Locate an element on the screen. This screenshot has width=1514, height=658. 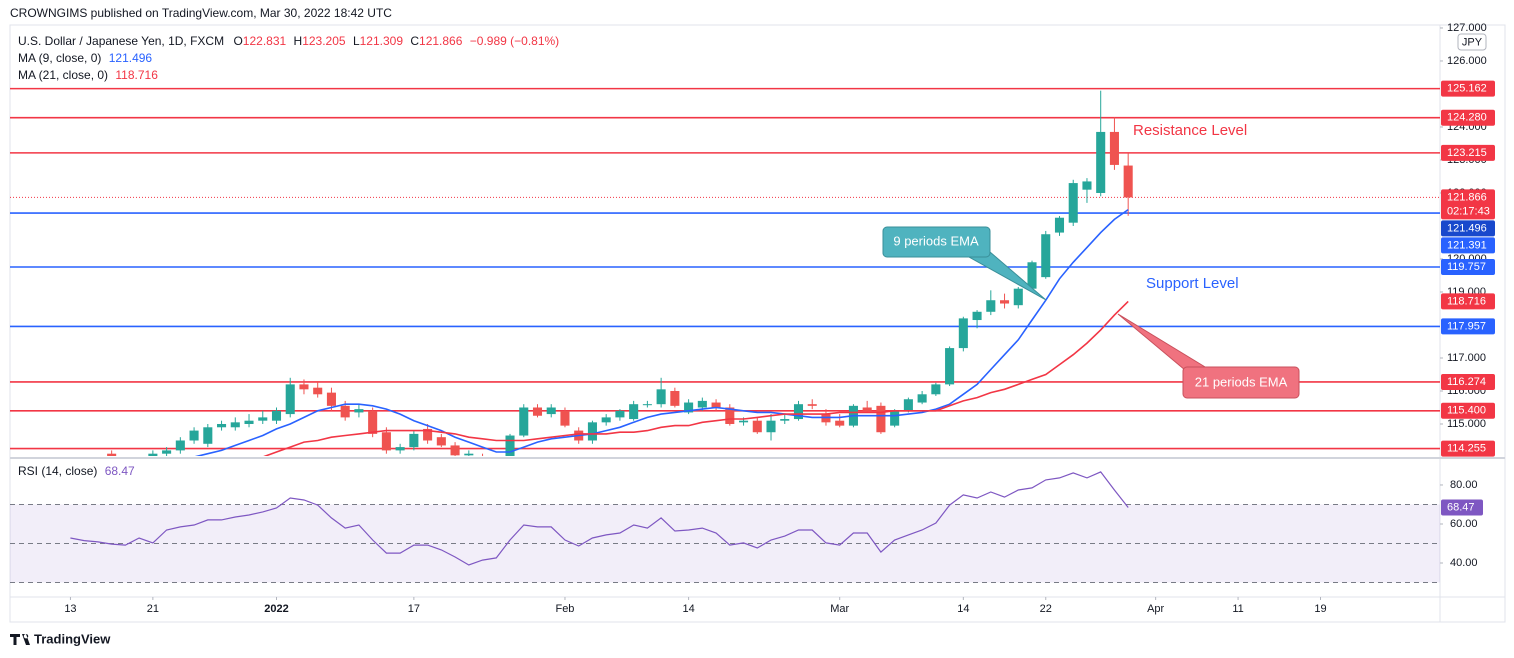
callout-pointer is located at coordinates (1164, 342).